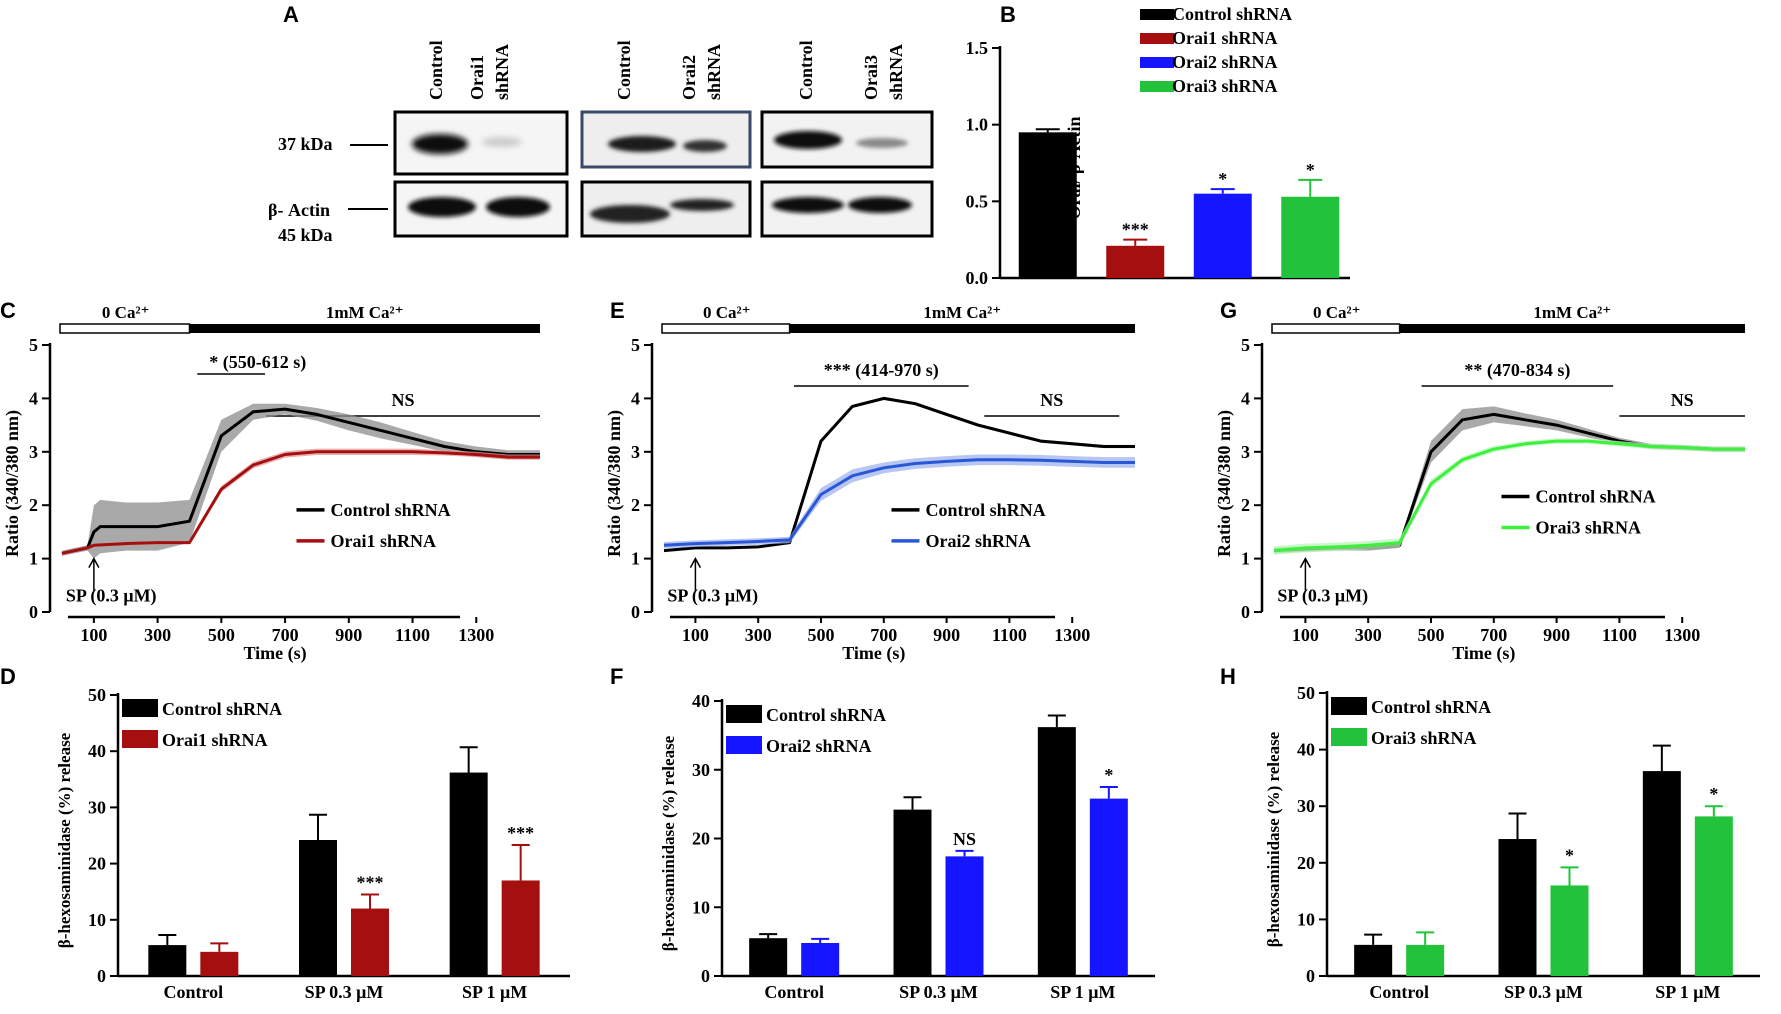  I want to click on lane-label-orai3-line2: shRNA, so click(896, 72).